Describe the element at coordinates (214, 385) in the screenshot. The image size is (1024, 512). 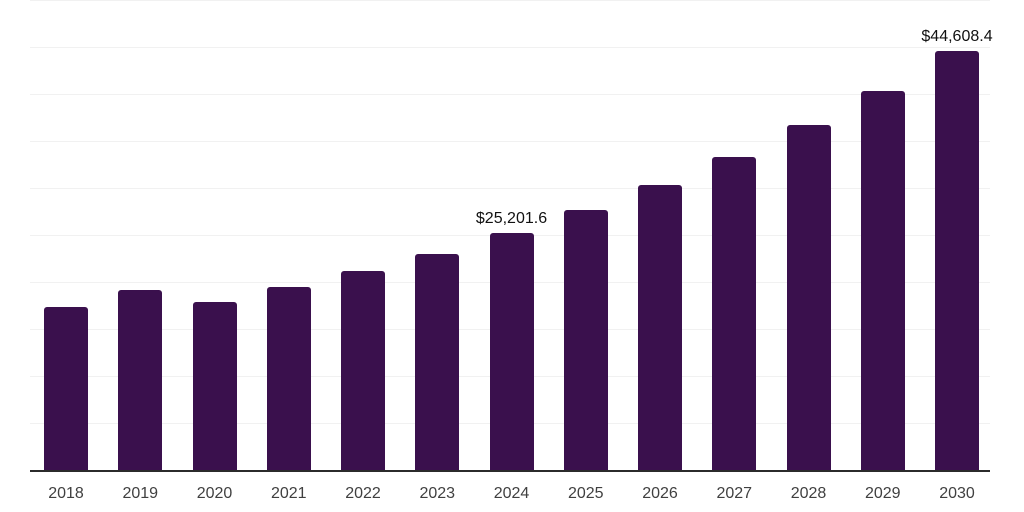
I see `bar-2020` at that location.